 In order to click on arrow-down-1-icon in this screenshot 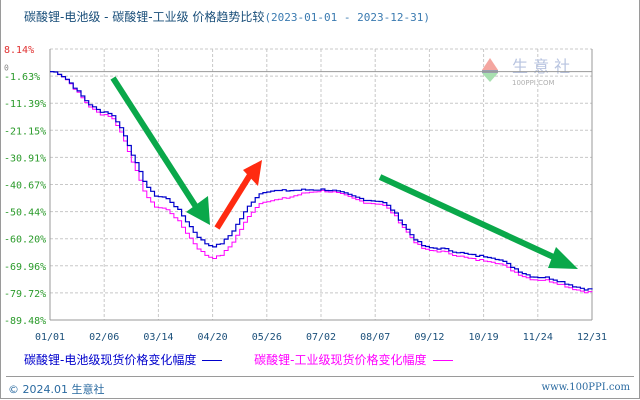, I will do `click(160, 150)`.